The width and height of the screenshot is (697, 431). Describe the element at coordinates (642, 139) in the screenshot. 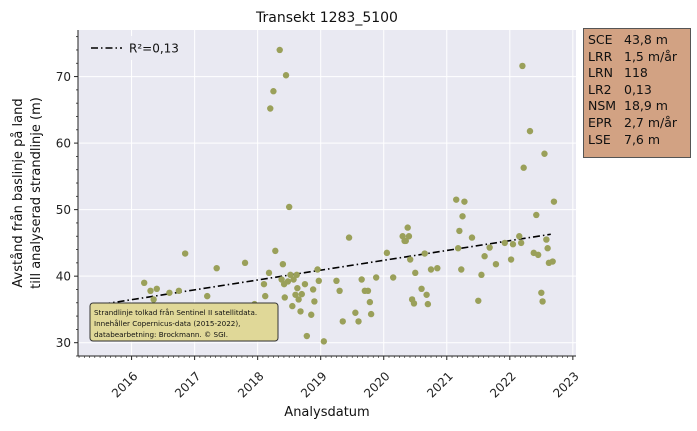

I see `stat-value: 7,6 m` at that location.